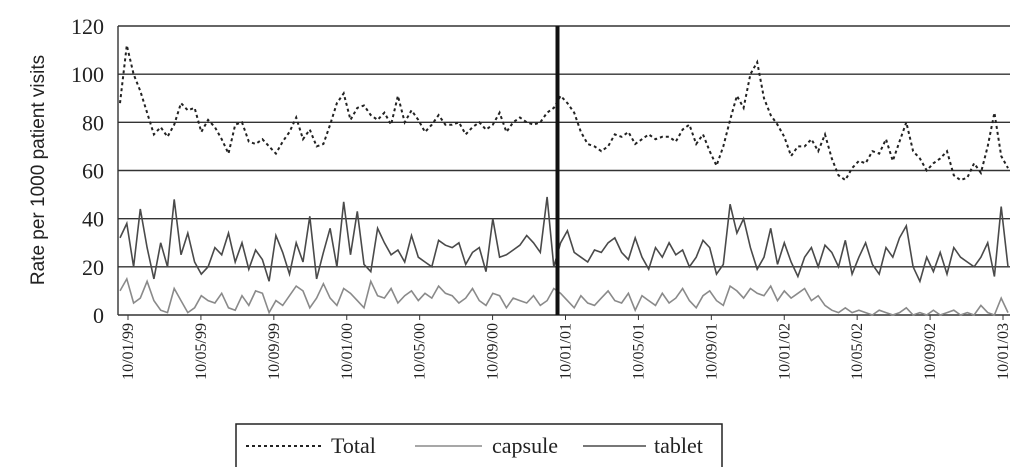  I want to click on y-tick-label: 100, so click(87, 74).